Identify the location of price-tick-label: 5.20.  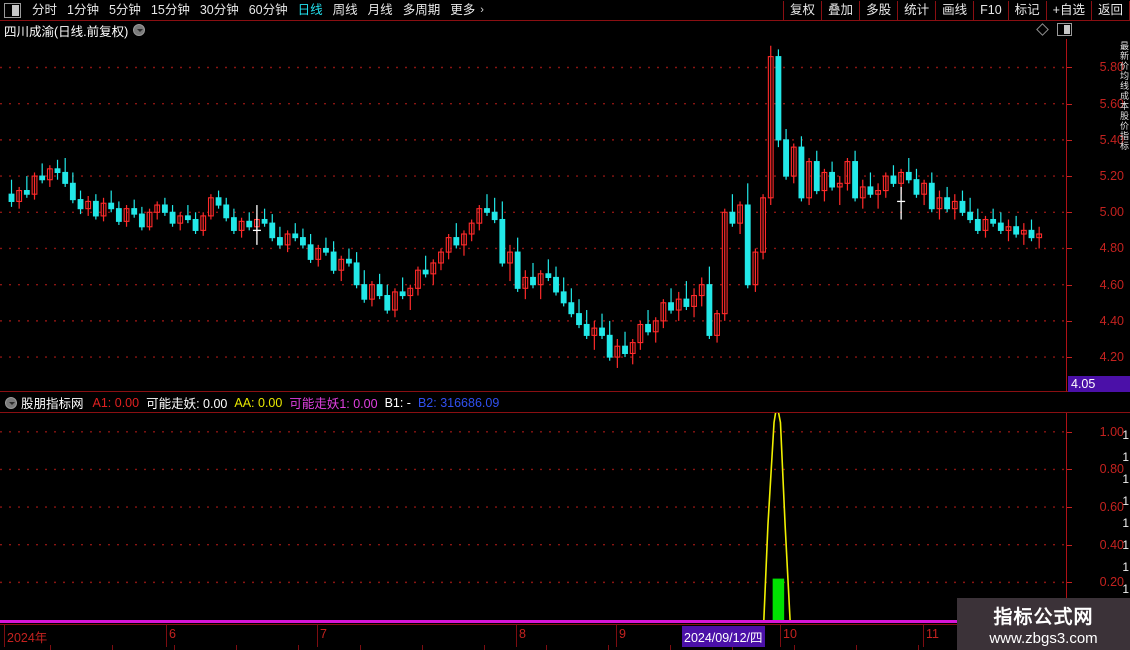
(1111, 176).